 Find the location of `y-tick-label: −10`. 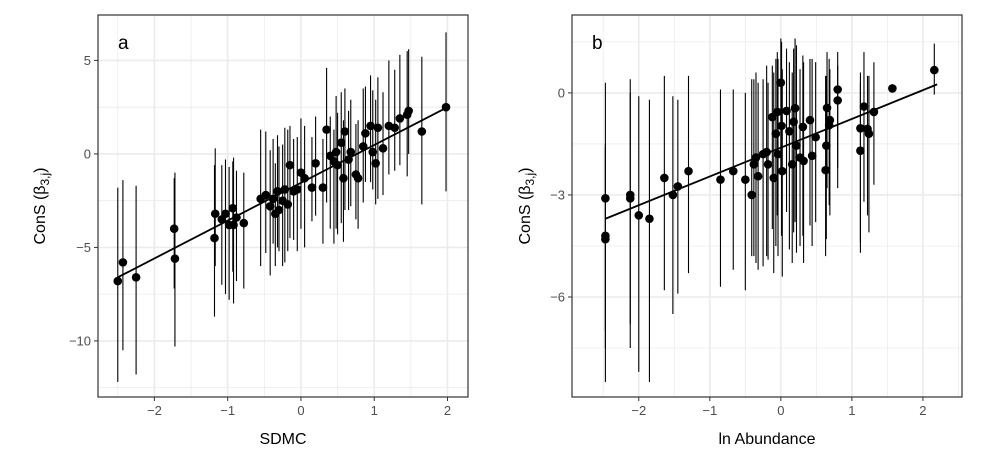

y-tick-label: −10 is located at coordinates (80, 340).